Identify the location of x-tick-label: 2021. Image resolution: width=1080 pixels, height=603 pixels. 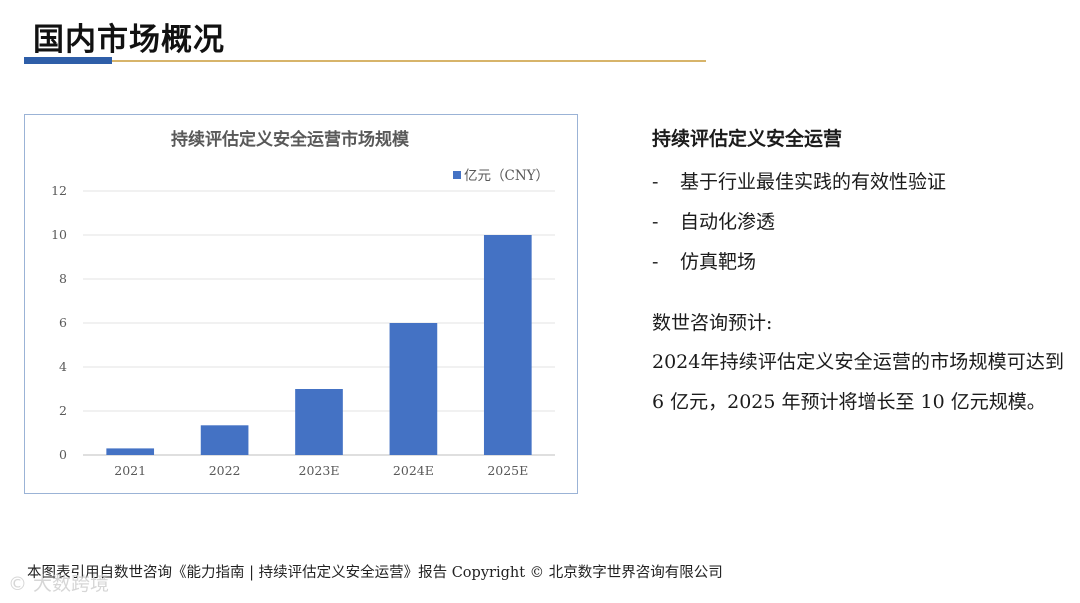
(130, 470).